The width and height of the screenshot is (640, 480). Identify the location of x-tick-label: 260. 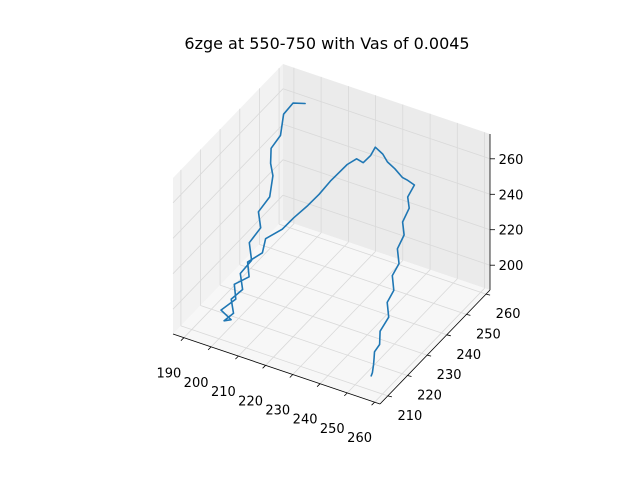
(359, 438).